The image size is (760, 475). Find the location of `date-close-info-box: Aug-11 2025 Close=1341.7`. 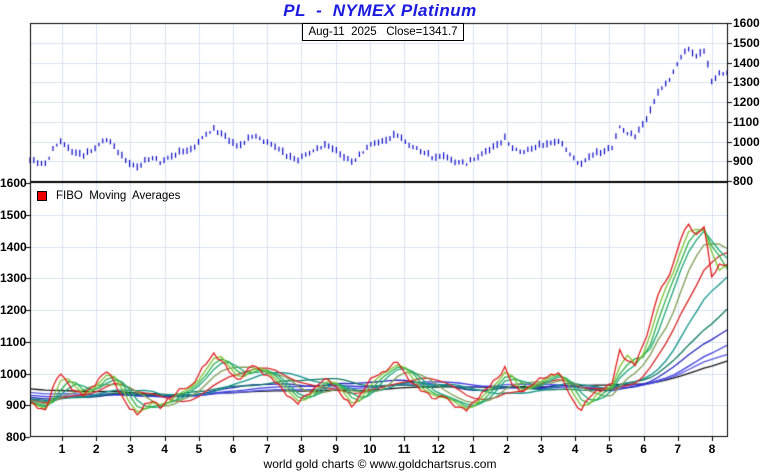

date-close-info-box: Aug-11 2025 Close=1341.7 is located at coordinates (383, 32).